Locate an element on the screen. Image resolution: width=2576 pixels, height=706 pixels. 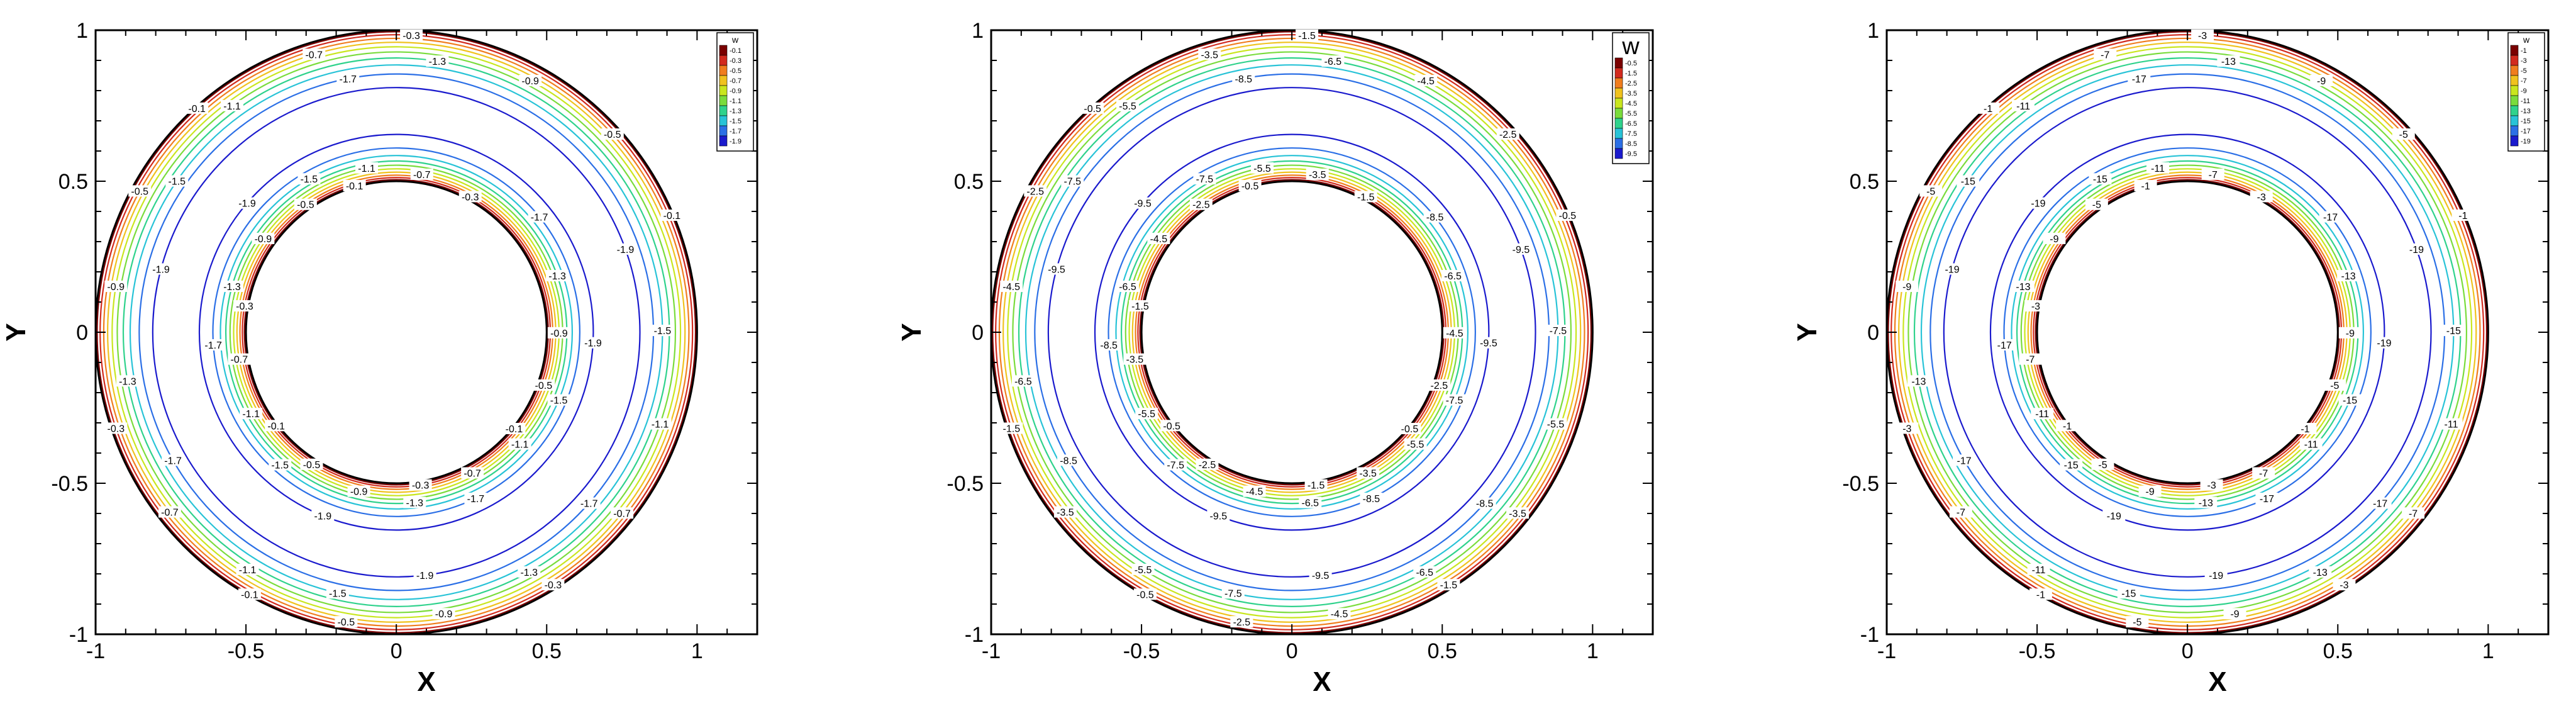
contour-label: -2.5 is located at coordinates (1439, 386).